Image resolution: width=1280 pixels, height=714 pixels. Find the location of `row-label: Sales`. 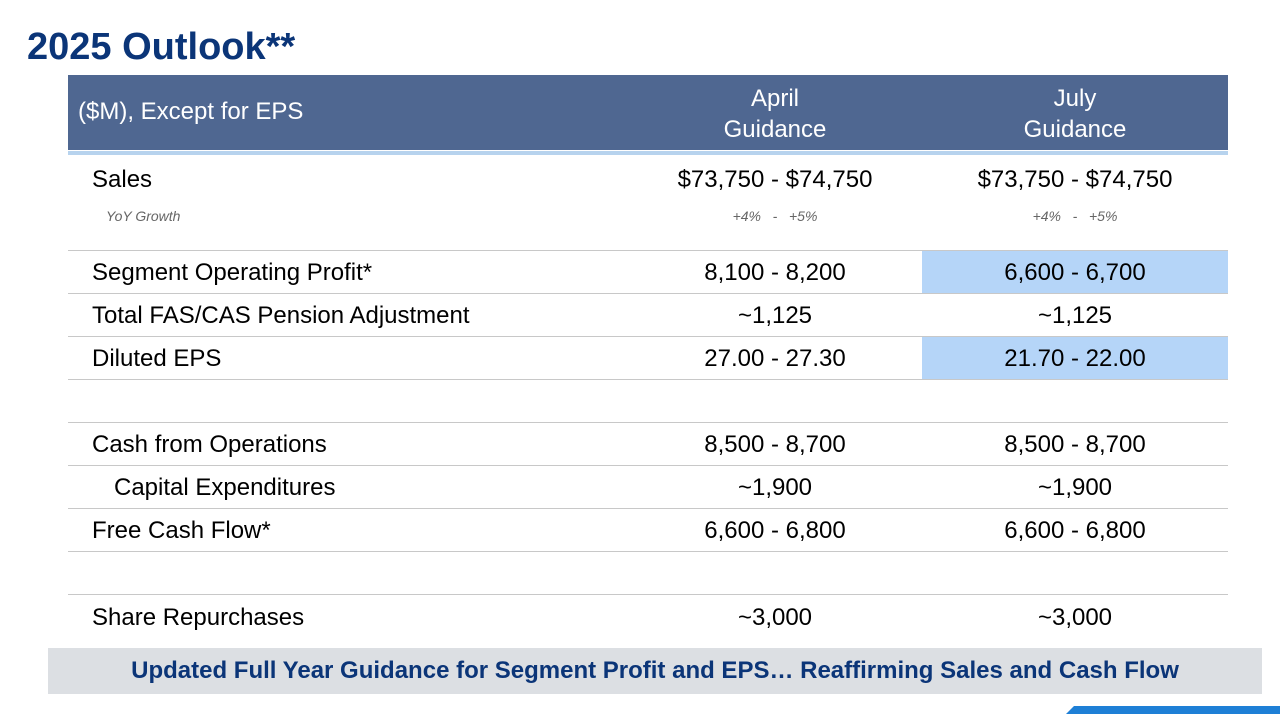

row-label: Sales is located at coordinates (122, 179).